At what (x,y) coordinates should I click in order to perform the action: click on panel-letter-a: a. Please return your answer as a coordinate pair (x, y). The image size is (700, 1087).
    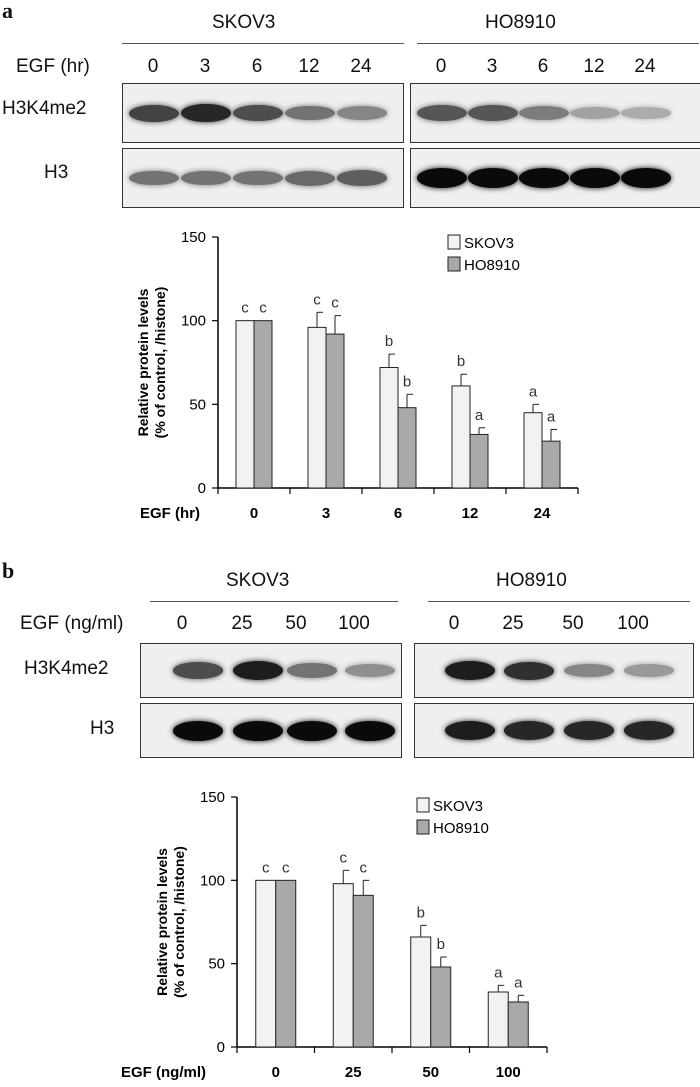
    Looking at the image, I should click on (7, 11).